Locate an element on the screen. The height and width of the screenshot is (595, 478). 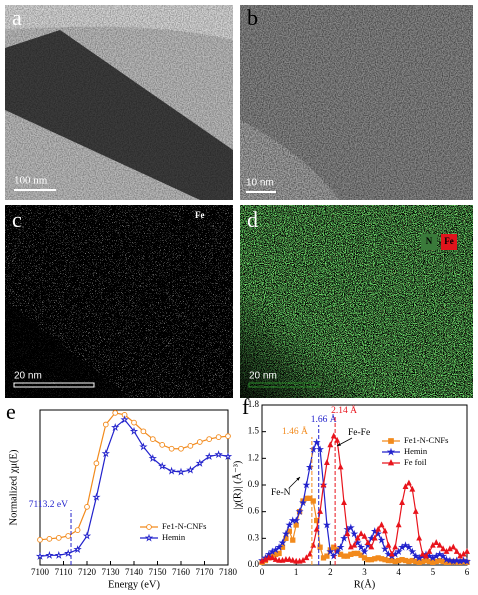
element-label: N is located at coordinates (429, 241).